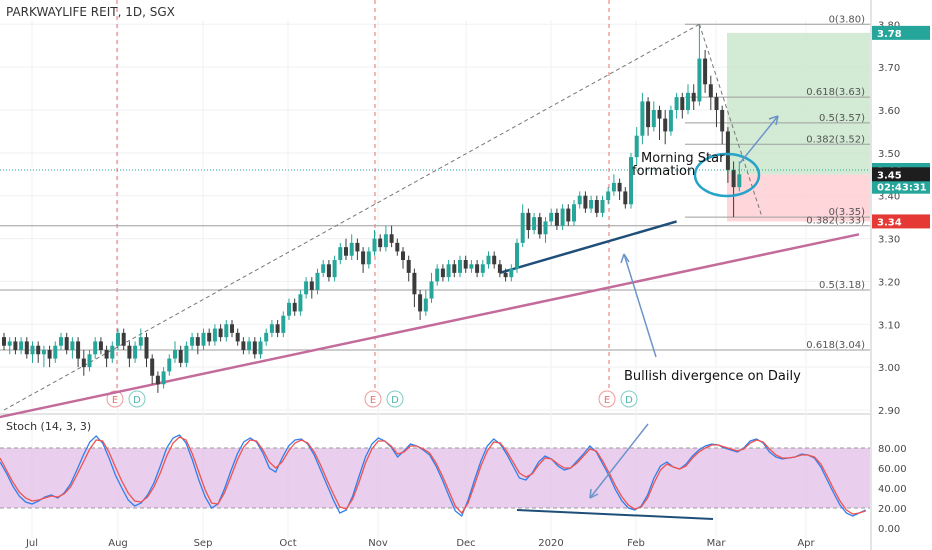 The height and width of the screenshot is (550, 932). What do you see at coordinates (759, 139) in the screenshot?
I see `projection-arrow` at bounding box center [759, 139].